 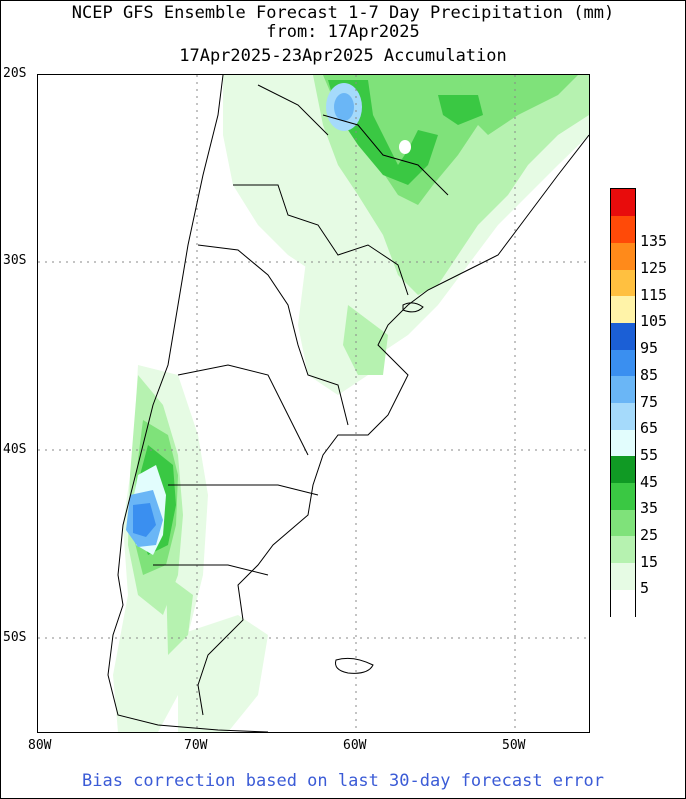 I want to click on legend-level-label: 45, so click(x=649, y=481).